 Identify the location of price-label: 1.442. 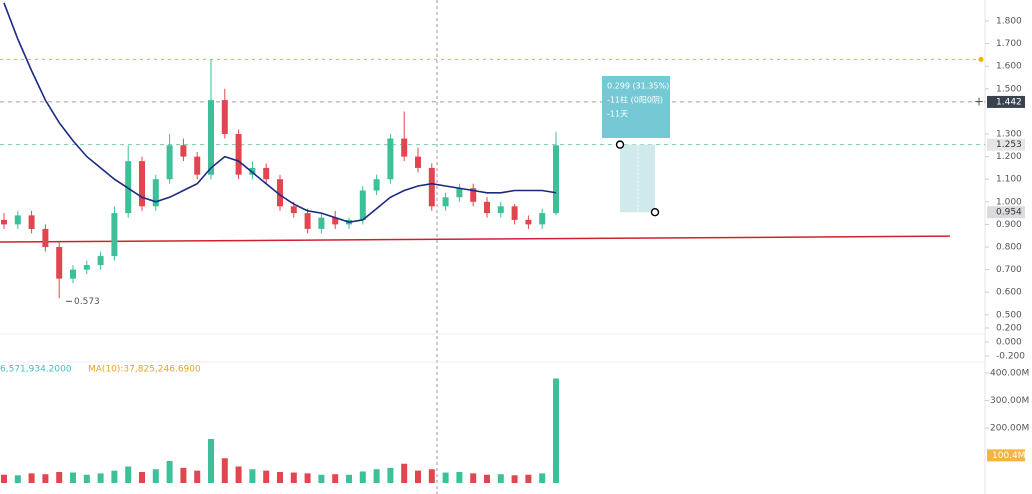
(1009, 102).